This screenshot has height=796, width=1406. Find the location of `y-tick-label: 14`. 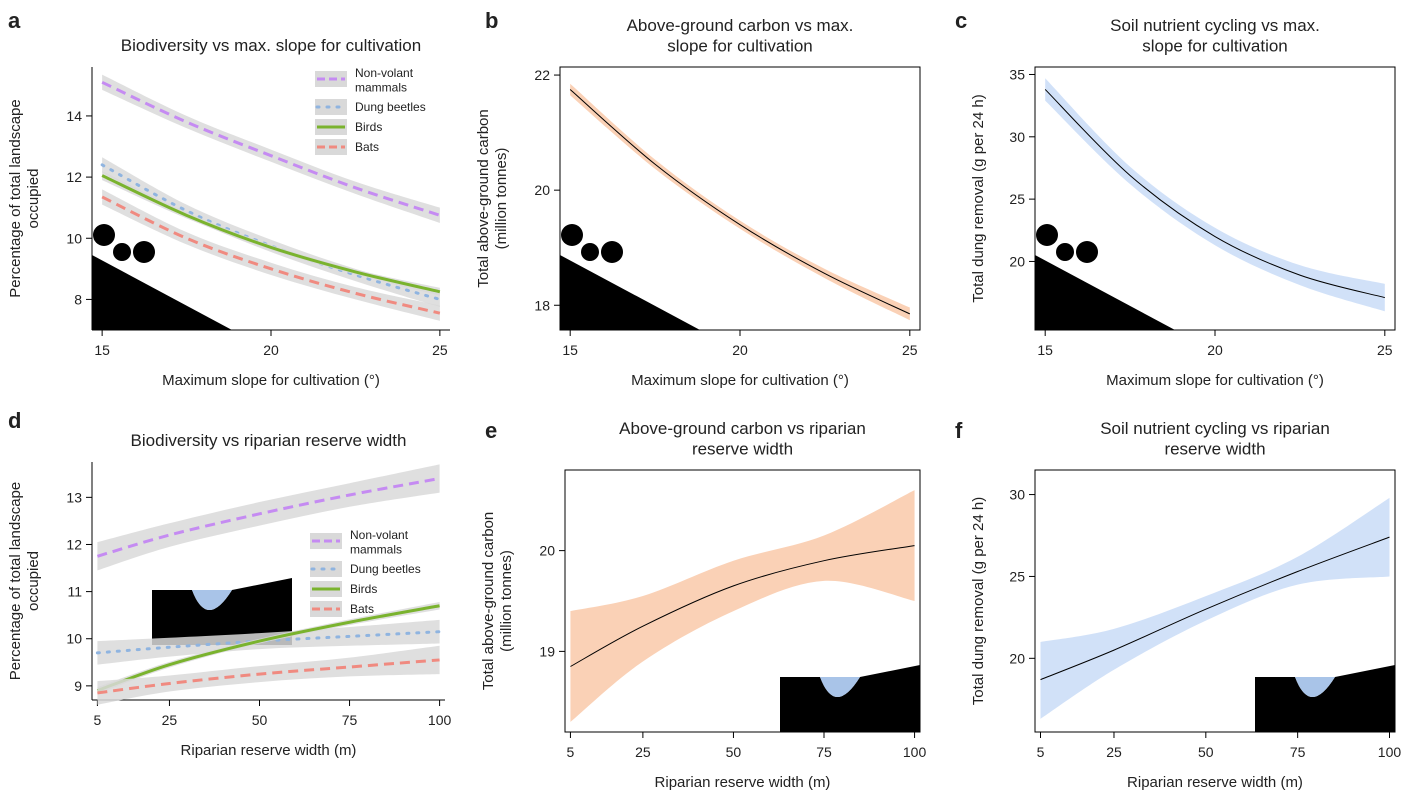

y-tick-label: 14 is located at coordinates (74, 116).